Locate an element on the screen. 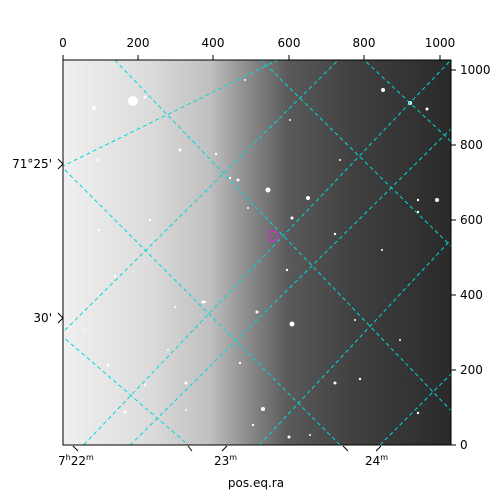 The image size is (500, 500). top-tick-label: 800 is located at coordinates (364, 43).